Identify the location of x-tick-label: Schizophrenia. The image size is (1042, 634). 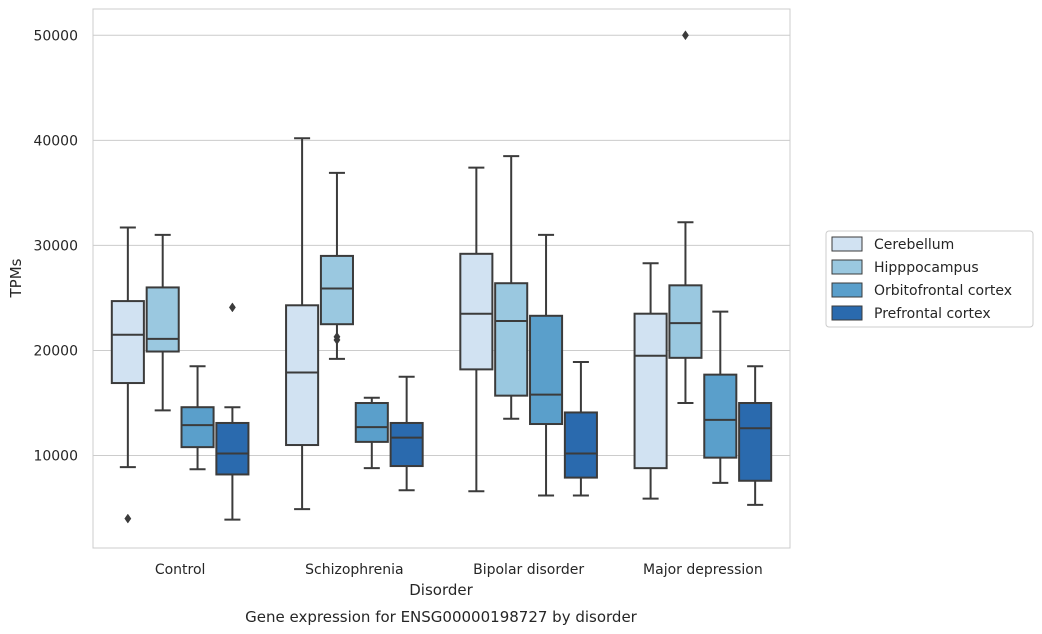
(354, 570).